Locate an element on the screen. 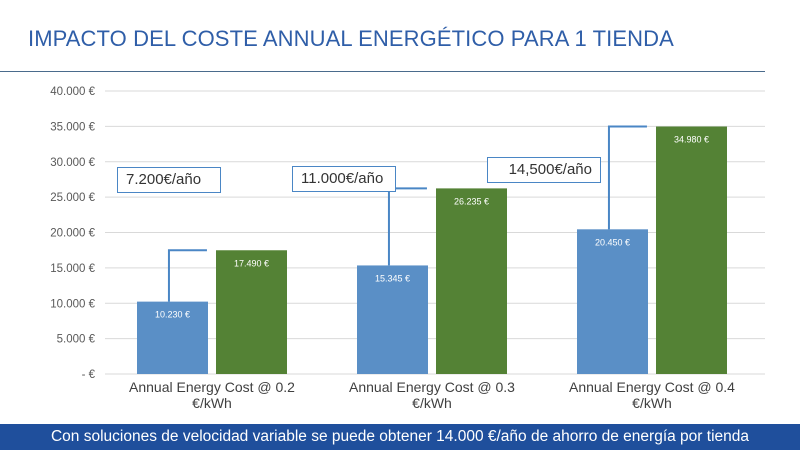 Image resolution: width=800 pixels, height=450 pixels. y-tick-label: 20.000 € is located at coordinates (72, 234).